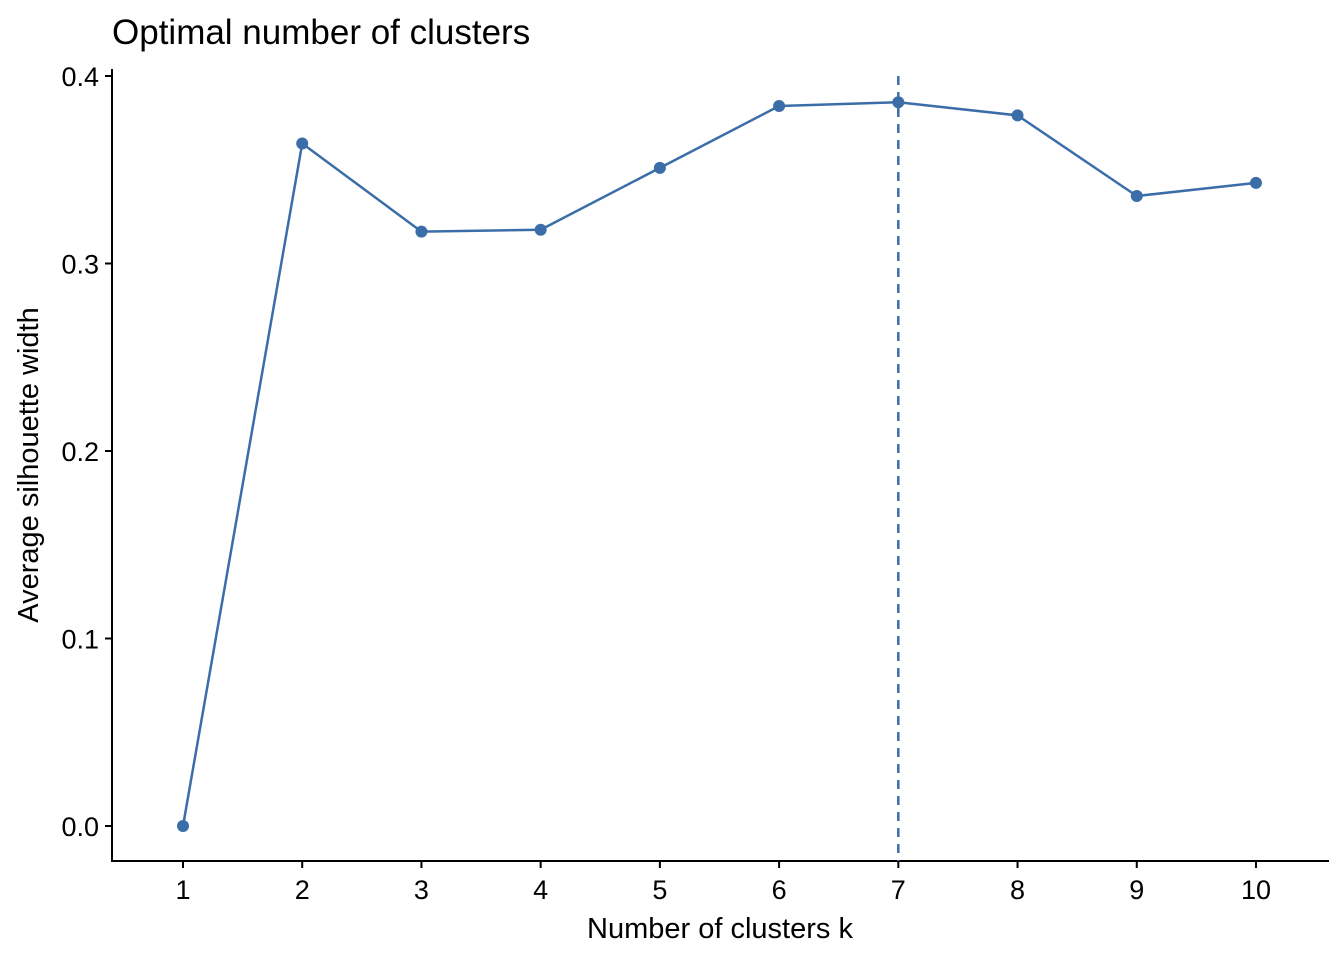 Image resolution: width=1344 pixels, height=960 pixels. What do you see at coordinates (1017, 890) in the screenshot?
I see `x-tick-label: 8` at bounding box center [1017, 890].